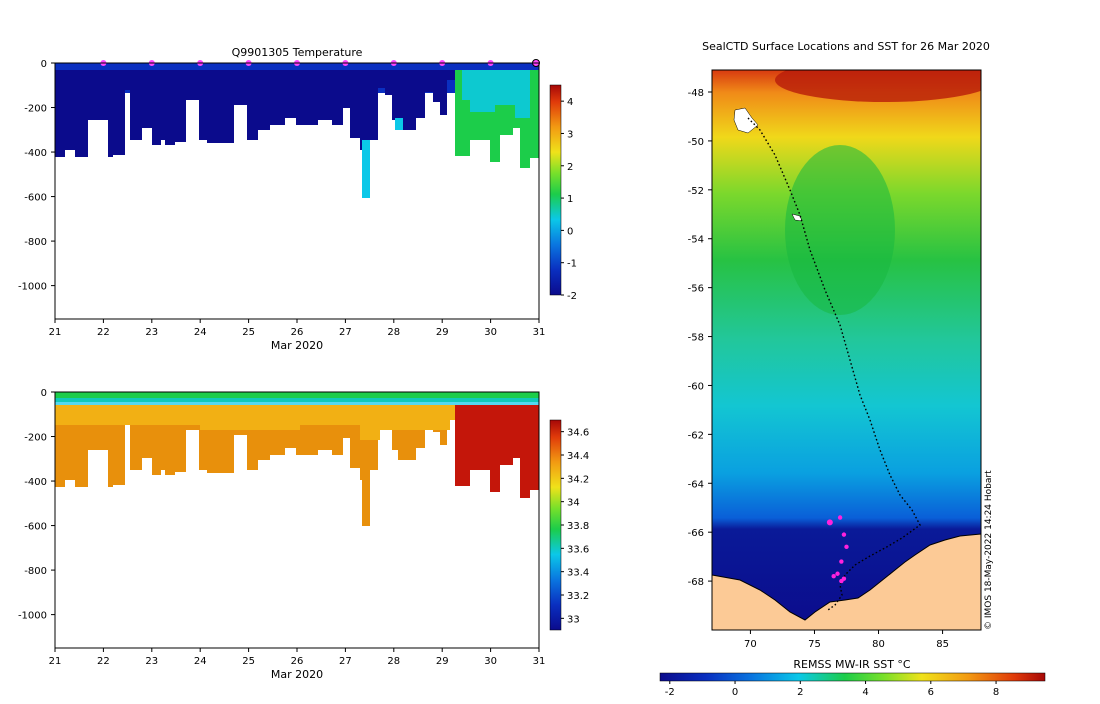  Describe the element at coordinates (852, 664) in the screenshot. I see `sst-colorbar-label: REMSS MW-IR SST °C` at that location.